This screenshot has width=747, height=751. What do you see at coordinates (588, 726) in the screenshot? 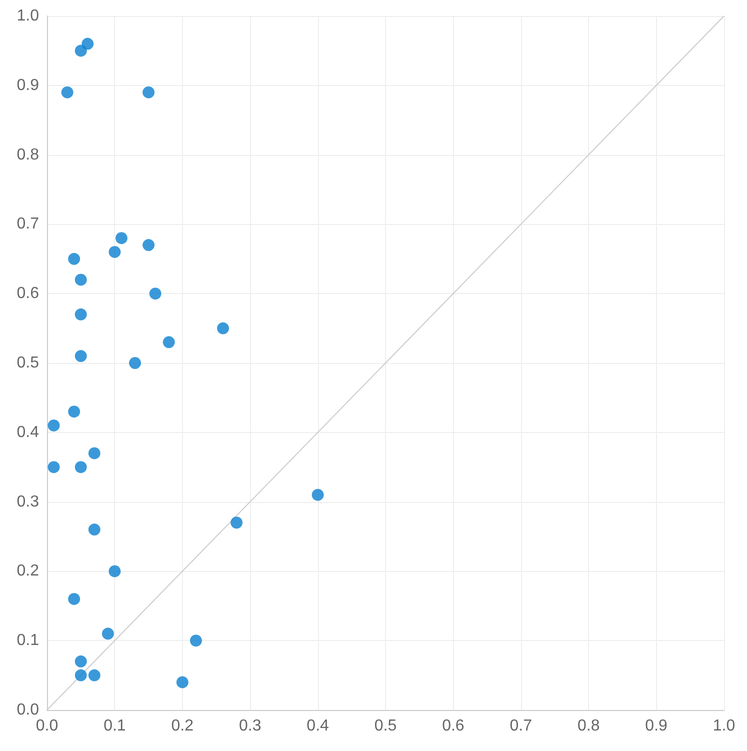
I see `x-tick-label: 0.8` at bounding box center [588, 726].